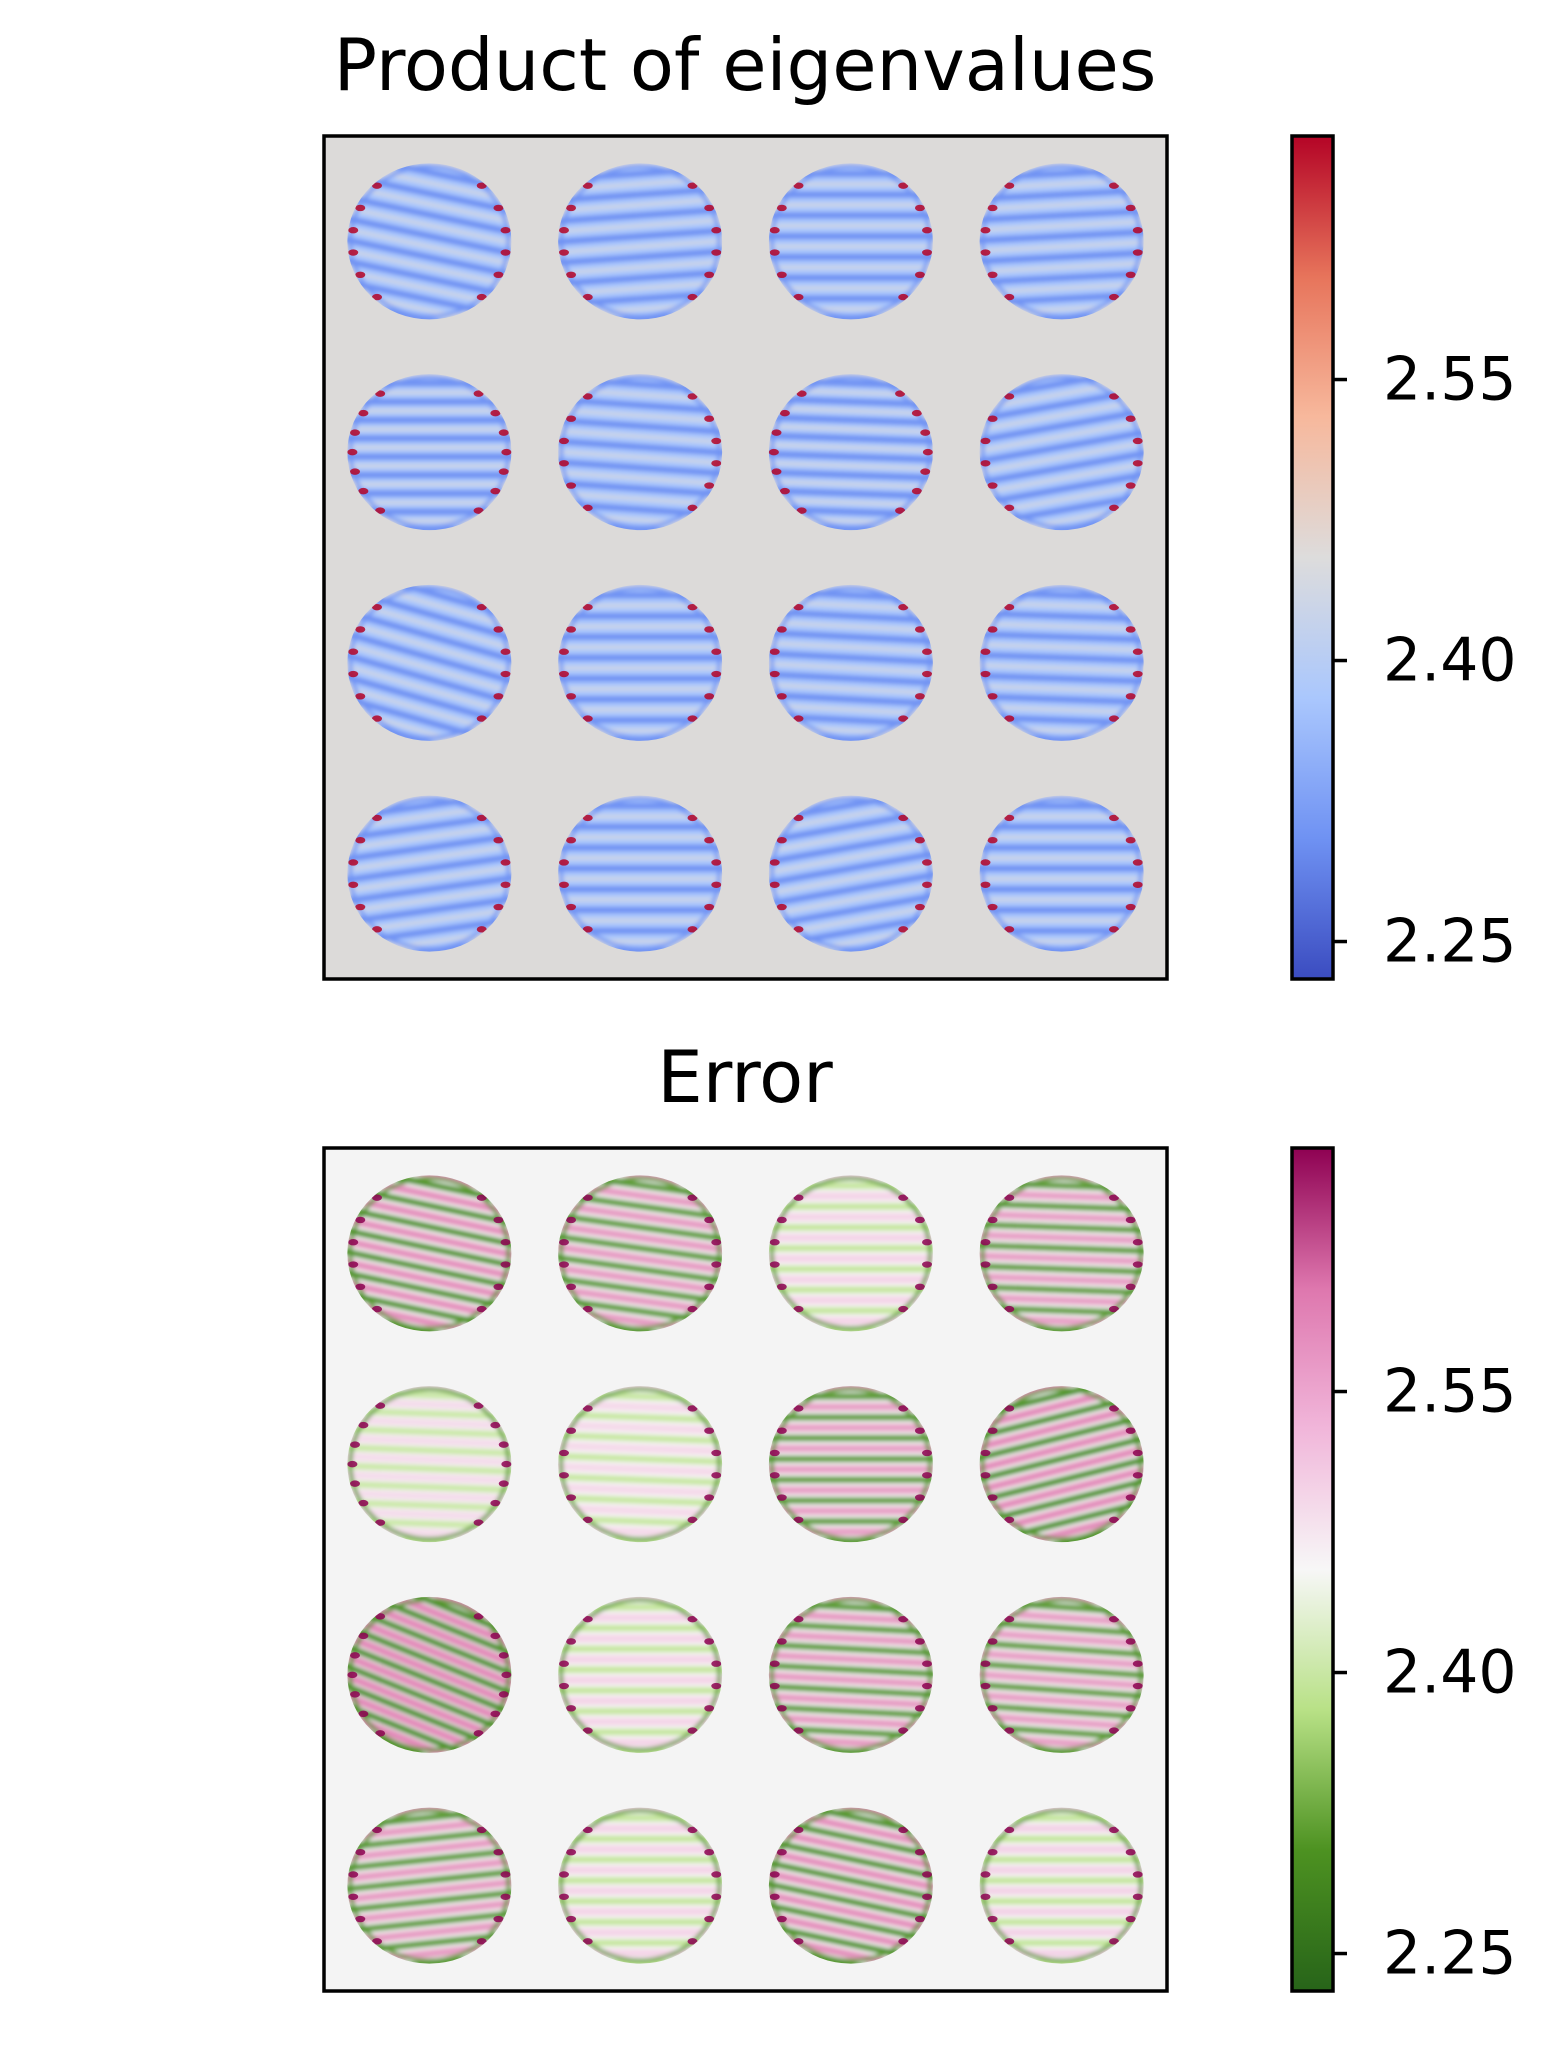 This screenshot has height=2065, width=1549. What do you see at coordinates (745, 1077) in the screenshot?
I see `chart-title-error: Error` at bounding box center [745, 1077].